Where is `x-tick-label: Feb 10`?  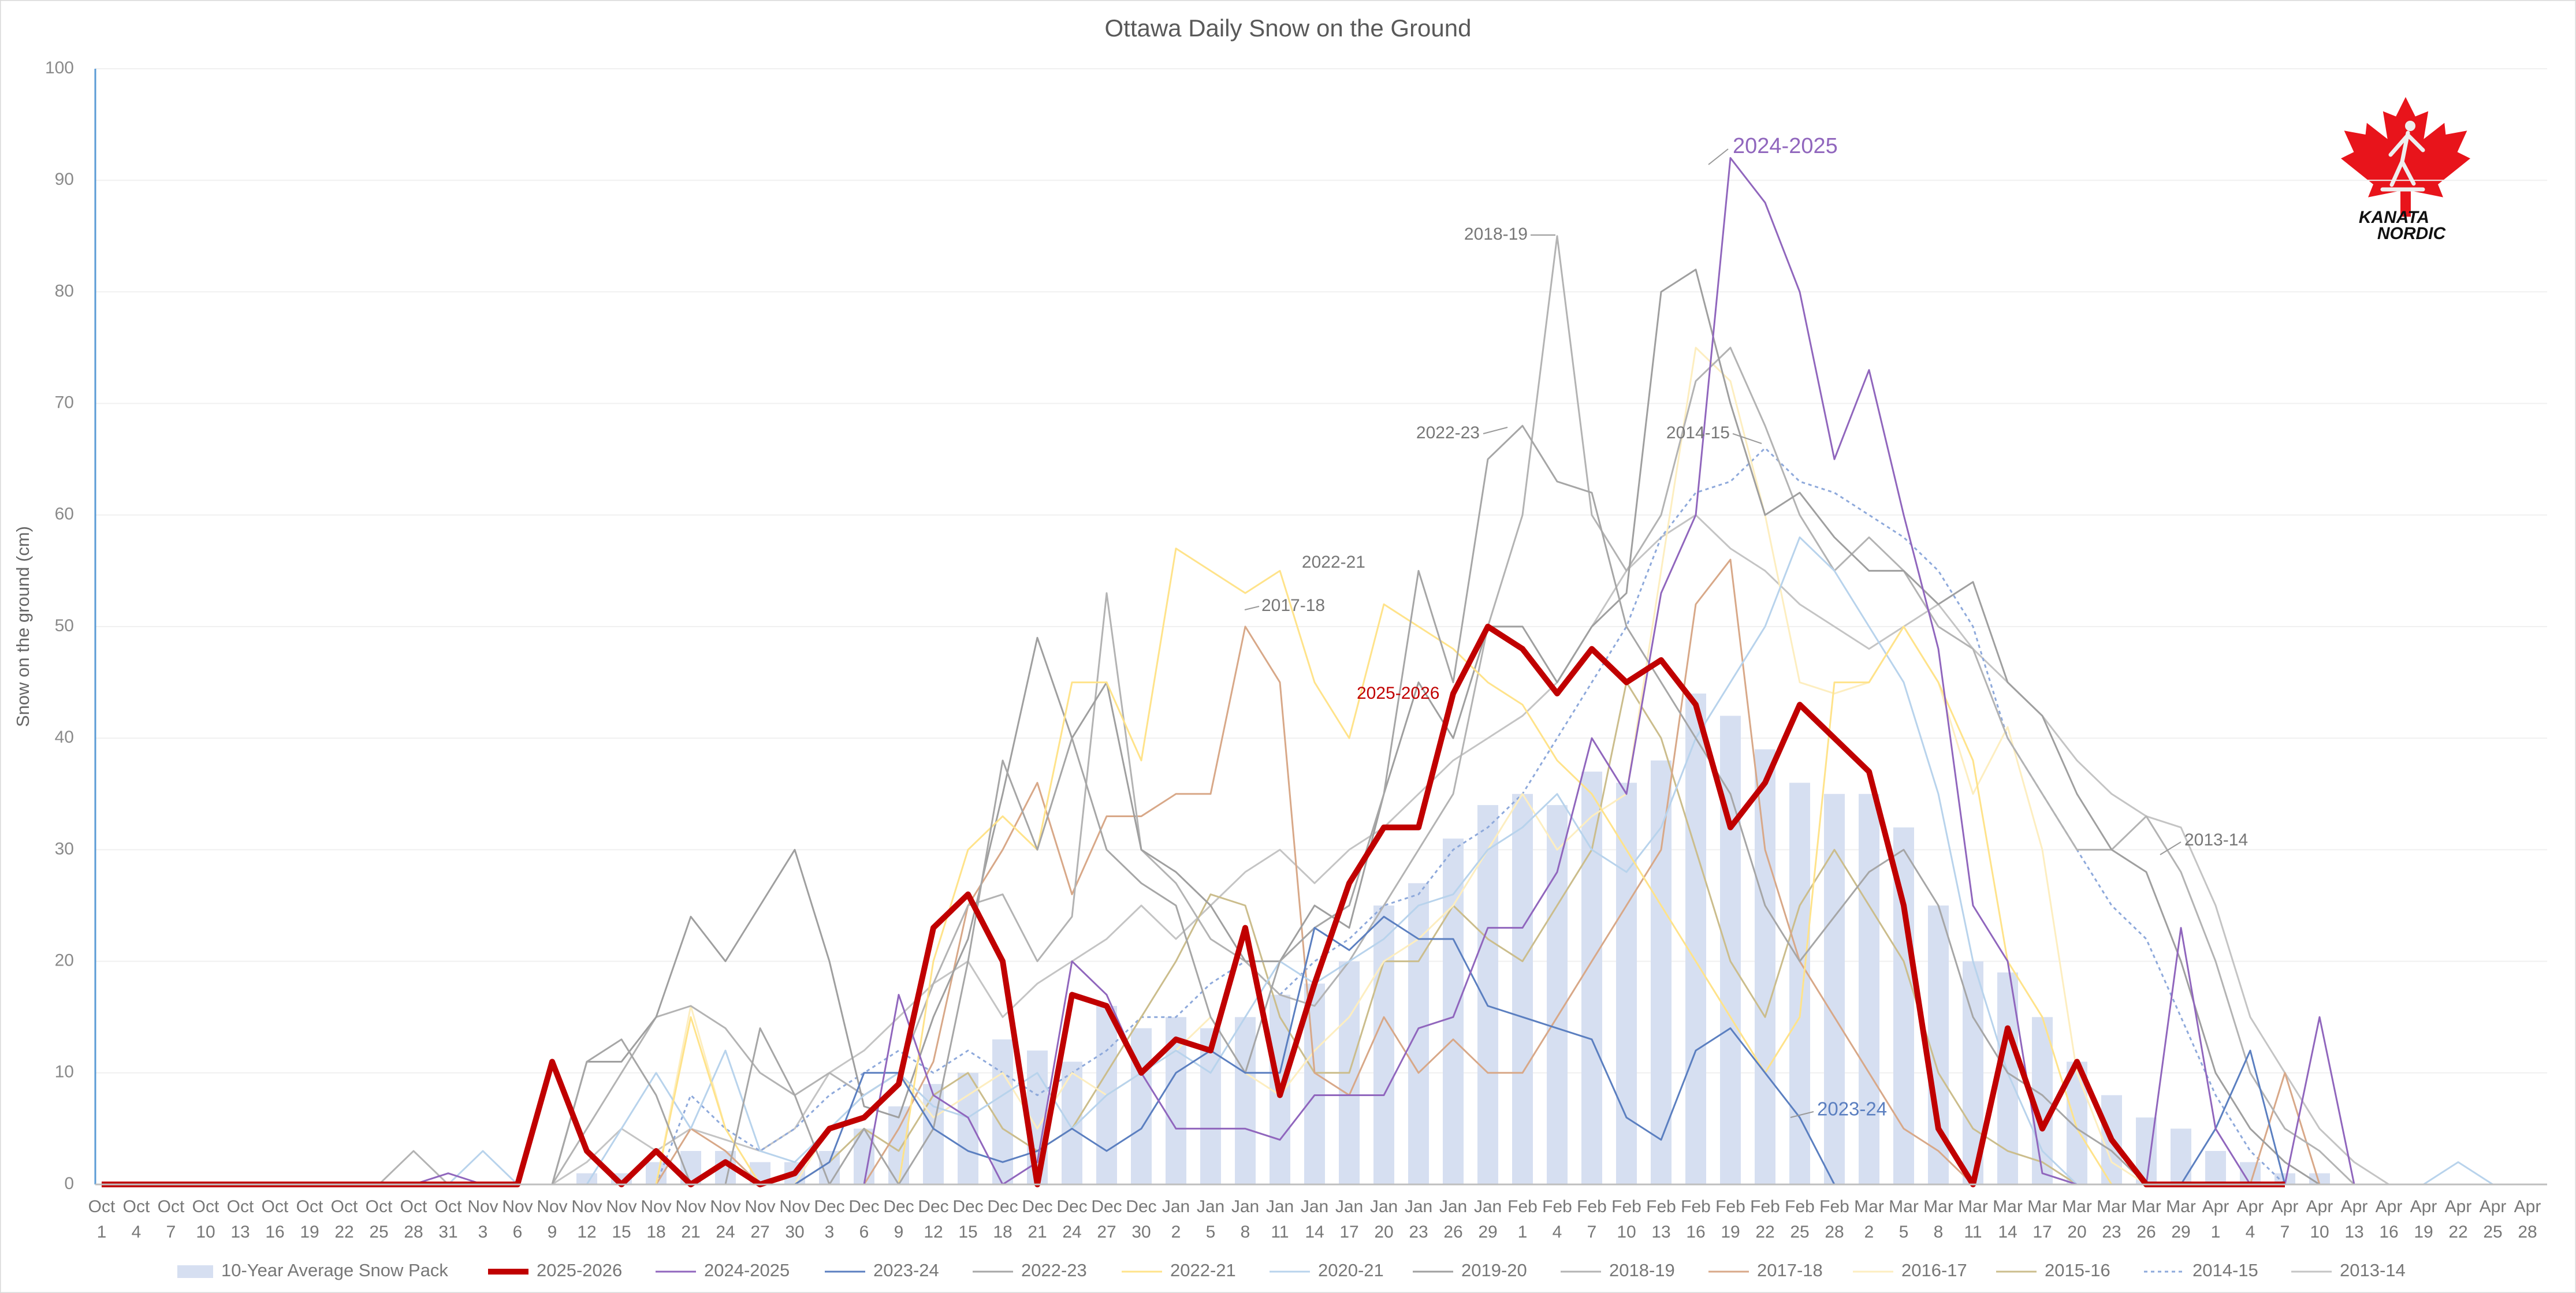
x-tick-label: Feb 10 is located at coordinates (1626, 1219).